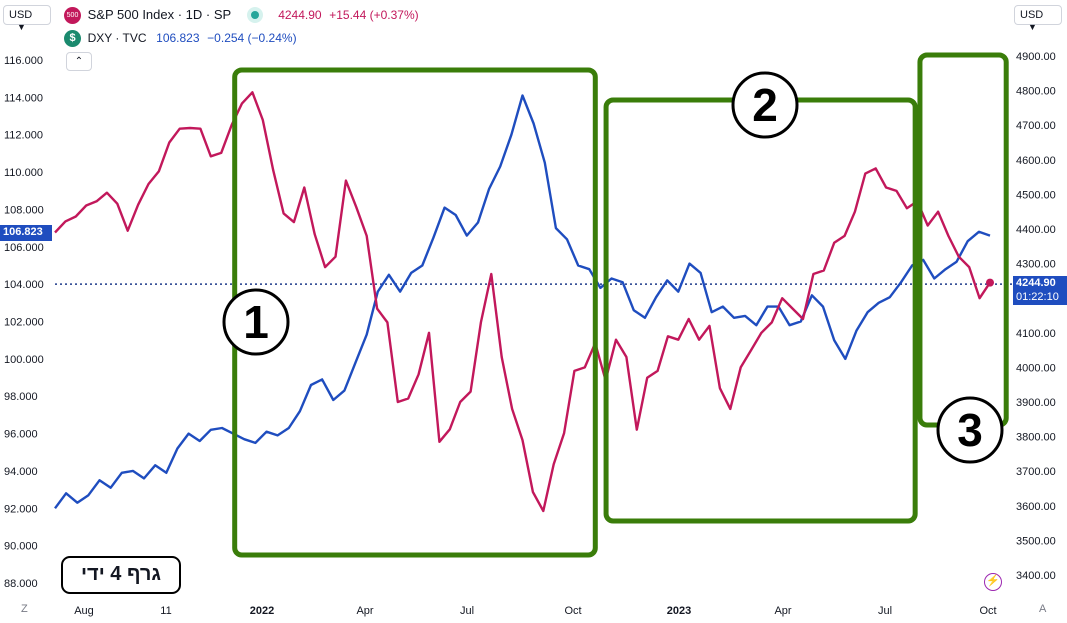 This screenshot has width=1067, height=623. What do you see at coordinates (23, 136) in the screenshot?
I see `left-axis-tick: 112.000` at bounding box center [23, 136].